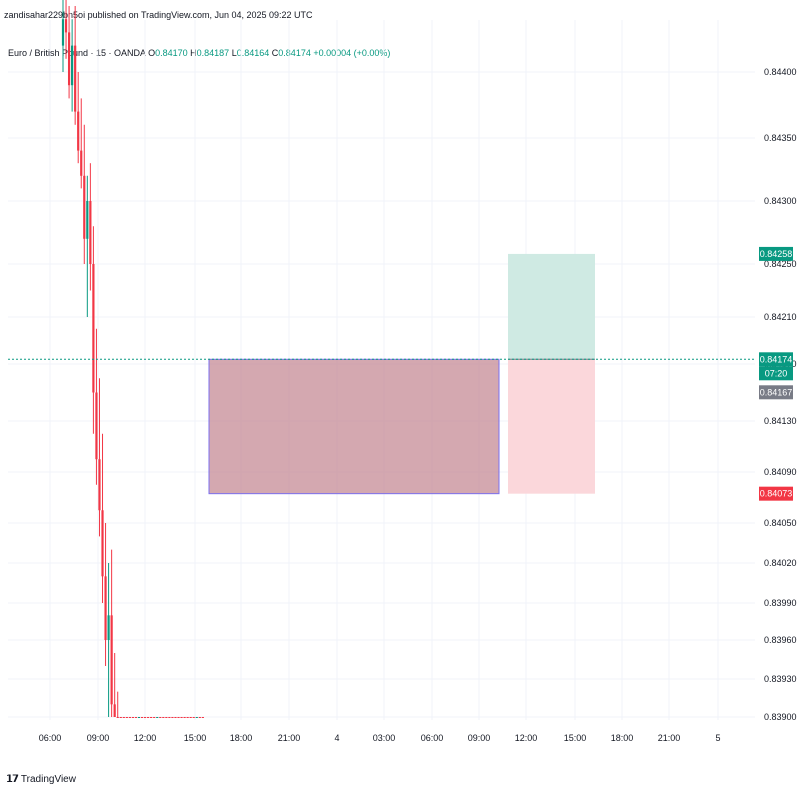 The height and width of the screenshot is (800, 800). What do you see at coordinates (354, 426) in the screenshot?
I see `range-box` at bounding box center [354, 426].